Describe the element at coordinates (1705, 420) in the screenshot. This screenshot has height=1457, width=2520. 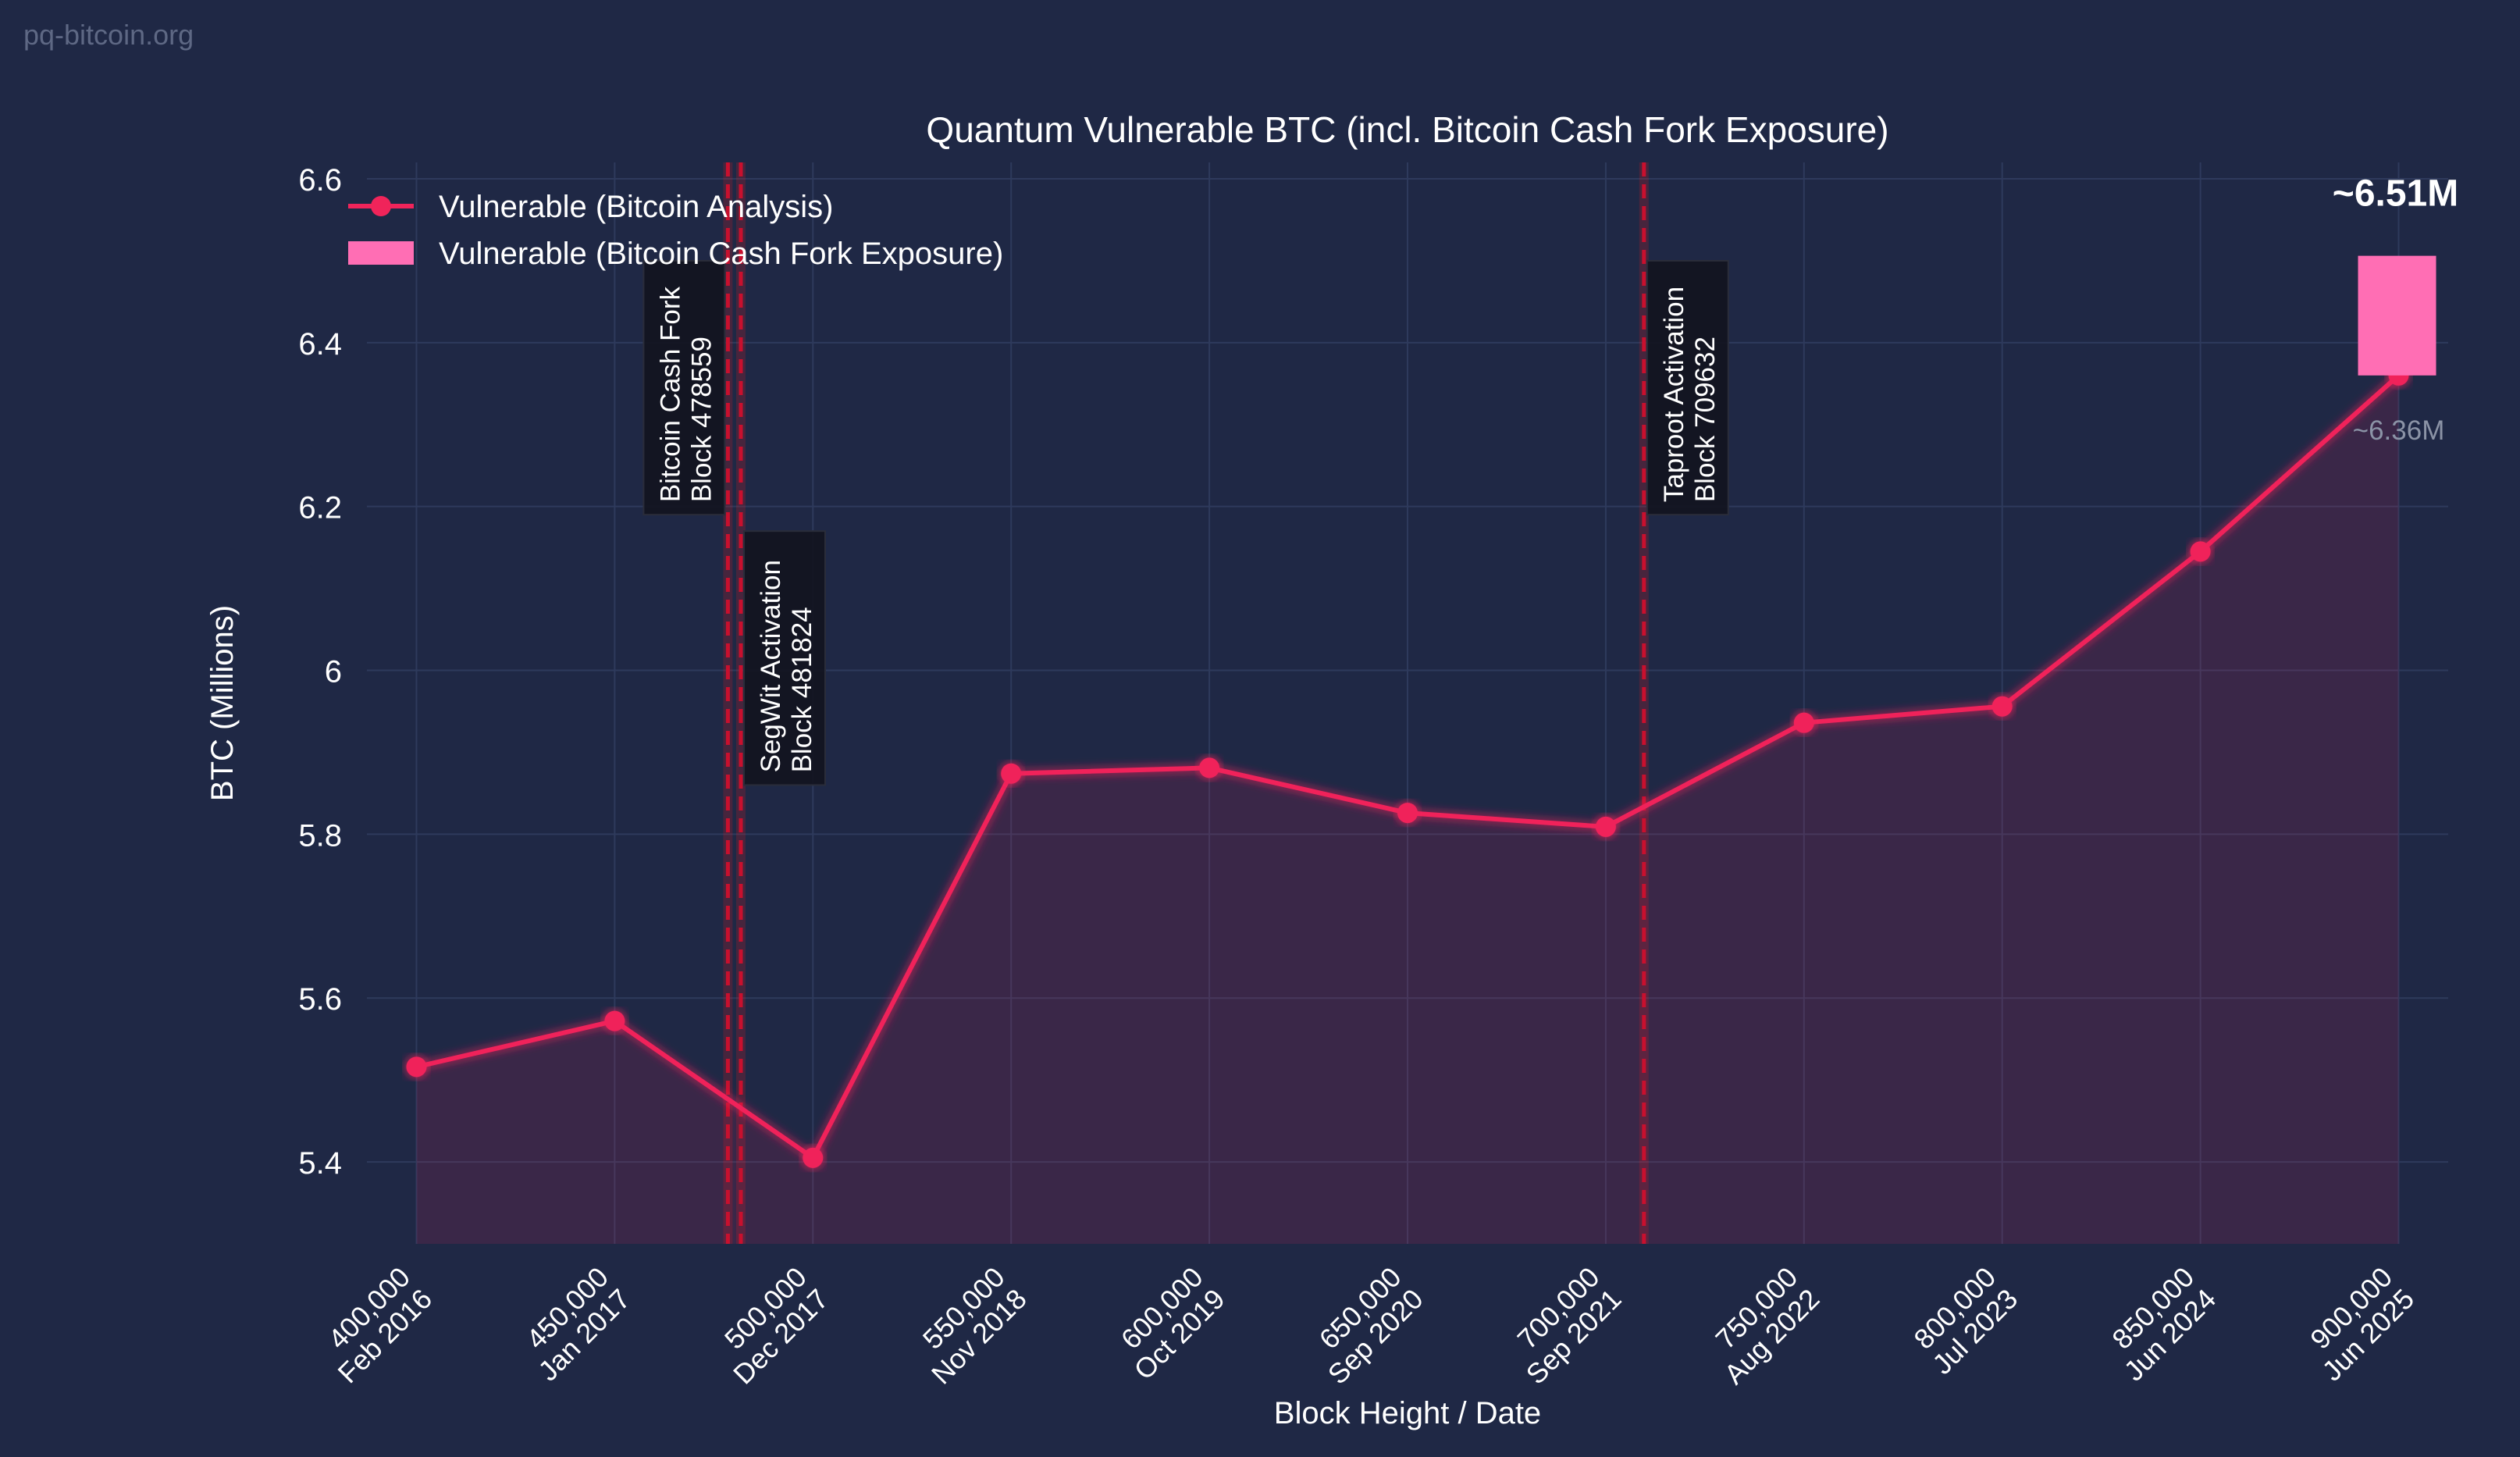
I see `event-label-block: Block 709632` at that location.